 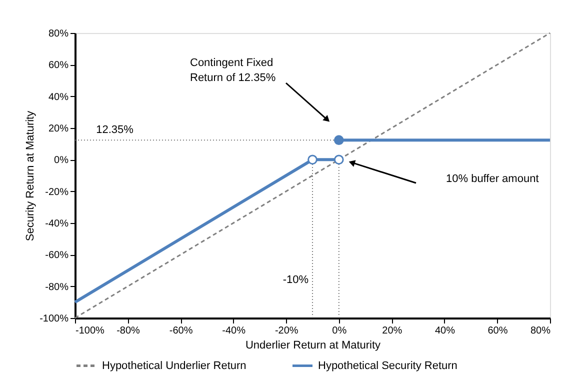 I want to click on y-tick-label: -60%, so click(x=57, y=256).